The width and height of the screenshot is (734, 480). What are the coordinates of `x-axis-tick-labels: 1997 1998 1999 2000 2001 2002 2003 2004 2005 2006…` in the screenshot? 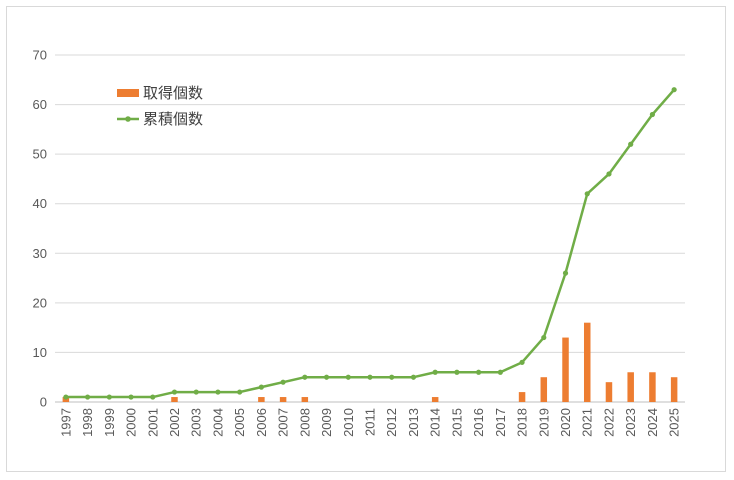 It's located at (369, 422).